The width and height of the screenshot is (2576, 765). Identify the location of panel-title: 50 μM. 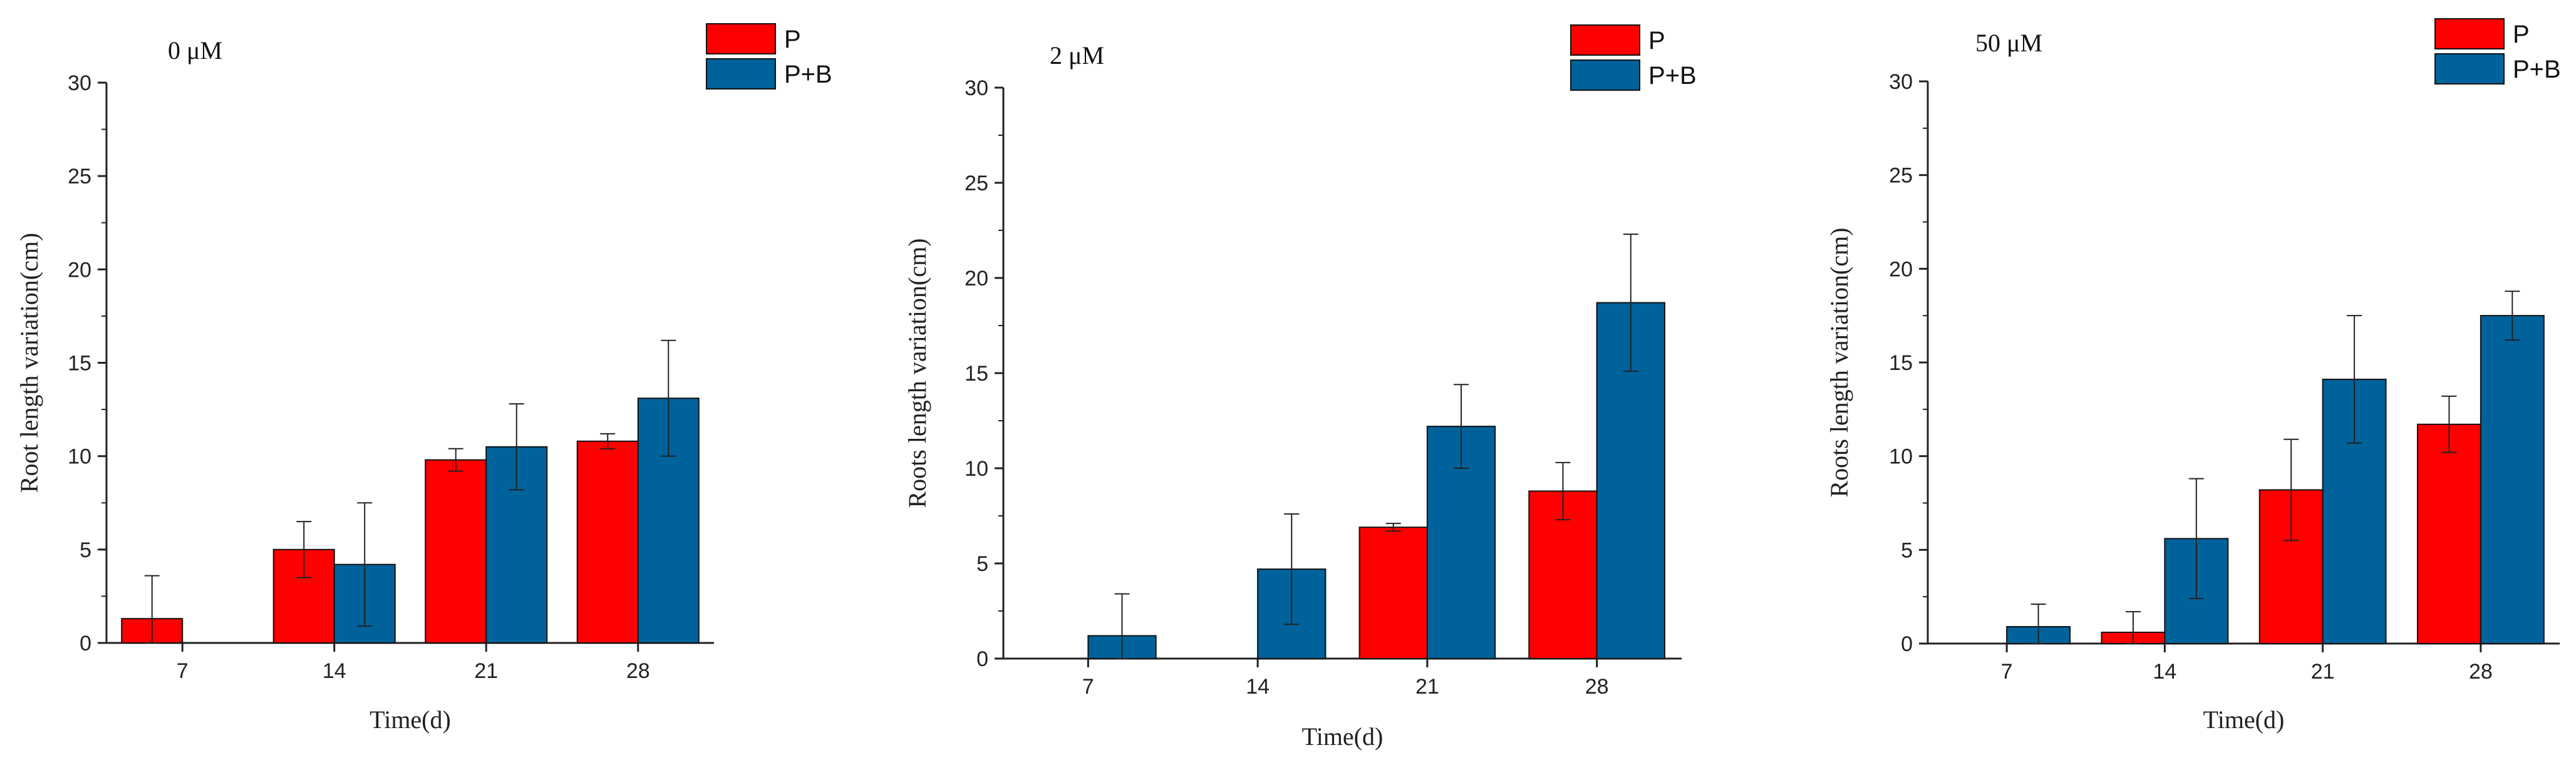
(2008, 43).